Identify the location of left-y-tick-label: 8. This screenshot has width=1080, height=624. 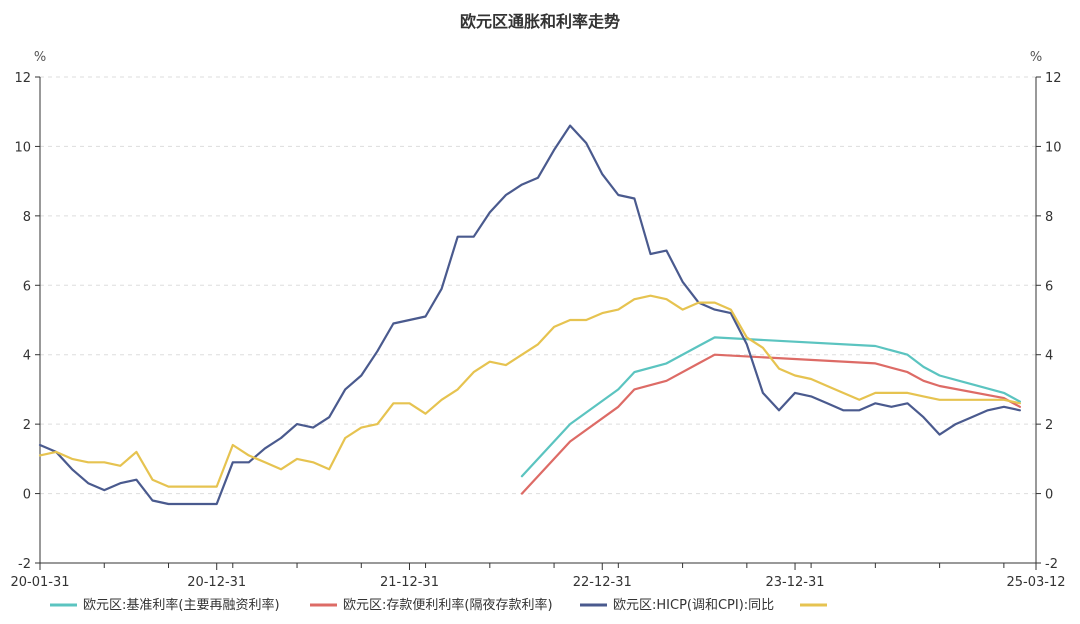
(27, 217).